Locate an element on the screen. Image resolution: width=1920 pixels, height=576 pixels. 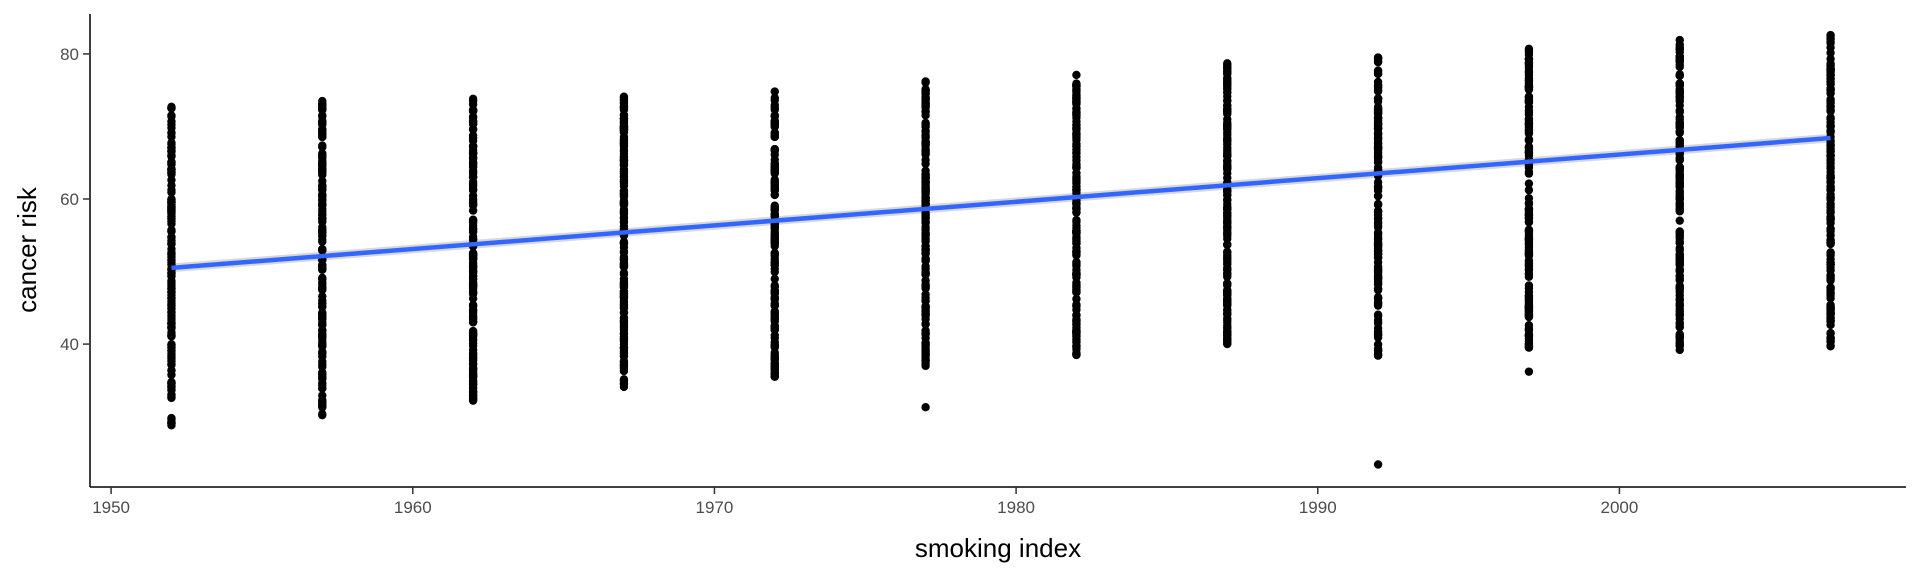
outlier-point is located at coordinates (925, 407).